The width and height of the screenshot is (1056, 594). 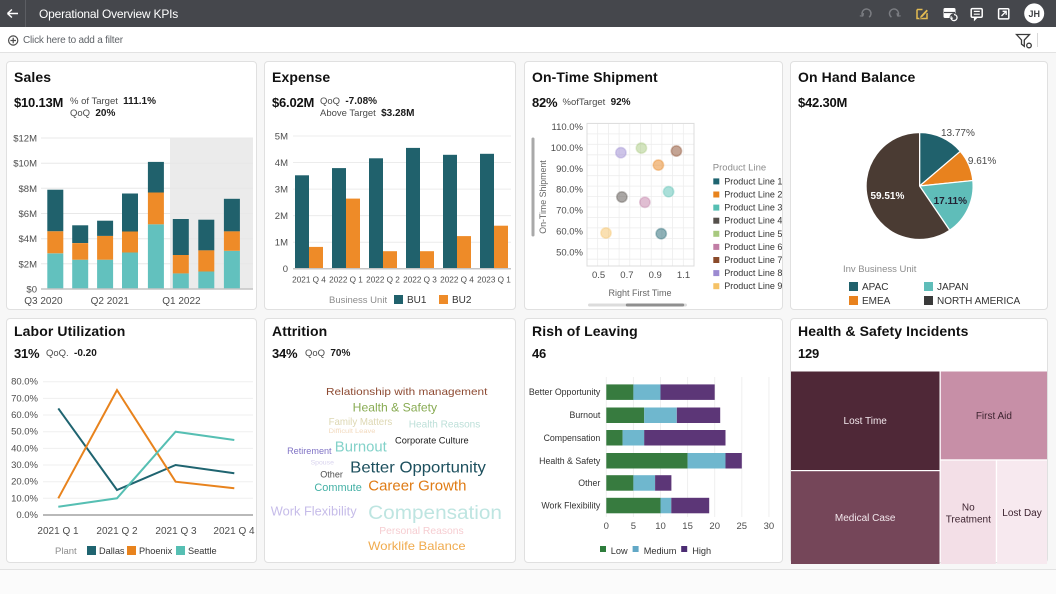 I want to click on svg-text: Better Opportunity, so click(x=565, y=392).